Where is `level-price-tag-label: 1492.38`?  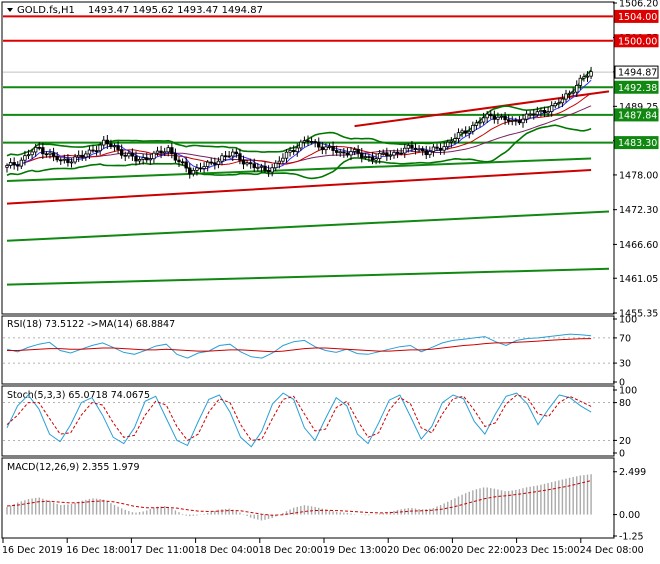 level-price-tag-label: 1492.38 is located at coordinates (637, 88).